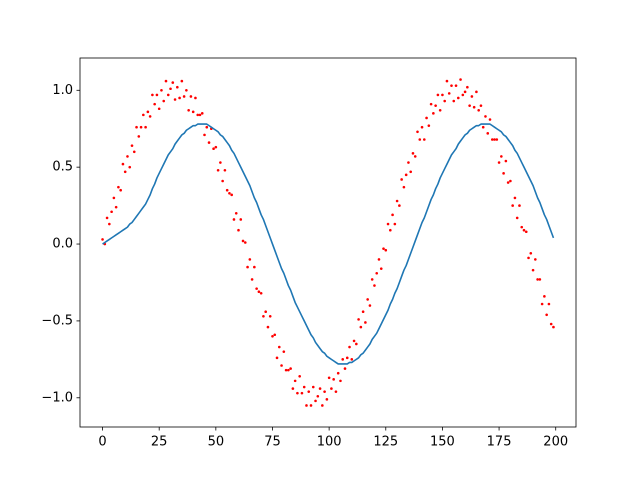  What do you see at coordinates (272, 442) in the screenshot?
I see `x-tick-label: 75` at bounding box center [272, 442].